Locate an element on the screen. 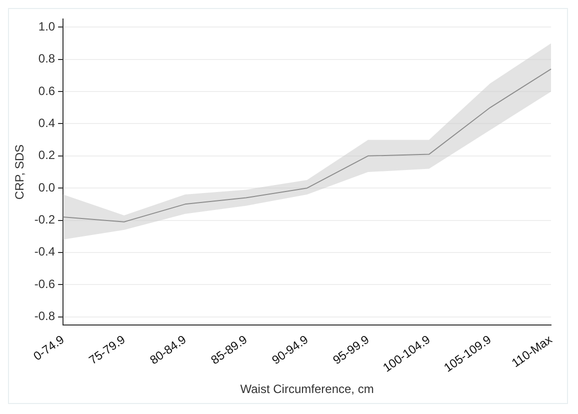 Image resolution: width=578 pixels, height=414 pixels. y-tick-label: 0.8 is located at coordinates (47, 59).